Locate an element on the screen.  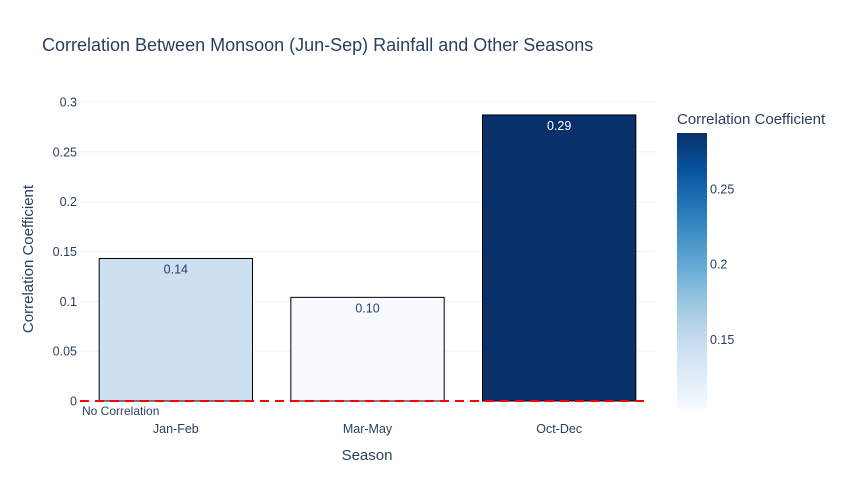
colorbar-tick-label: 0.2 is located at coordinates (718, 265).